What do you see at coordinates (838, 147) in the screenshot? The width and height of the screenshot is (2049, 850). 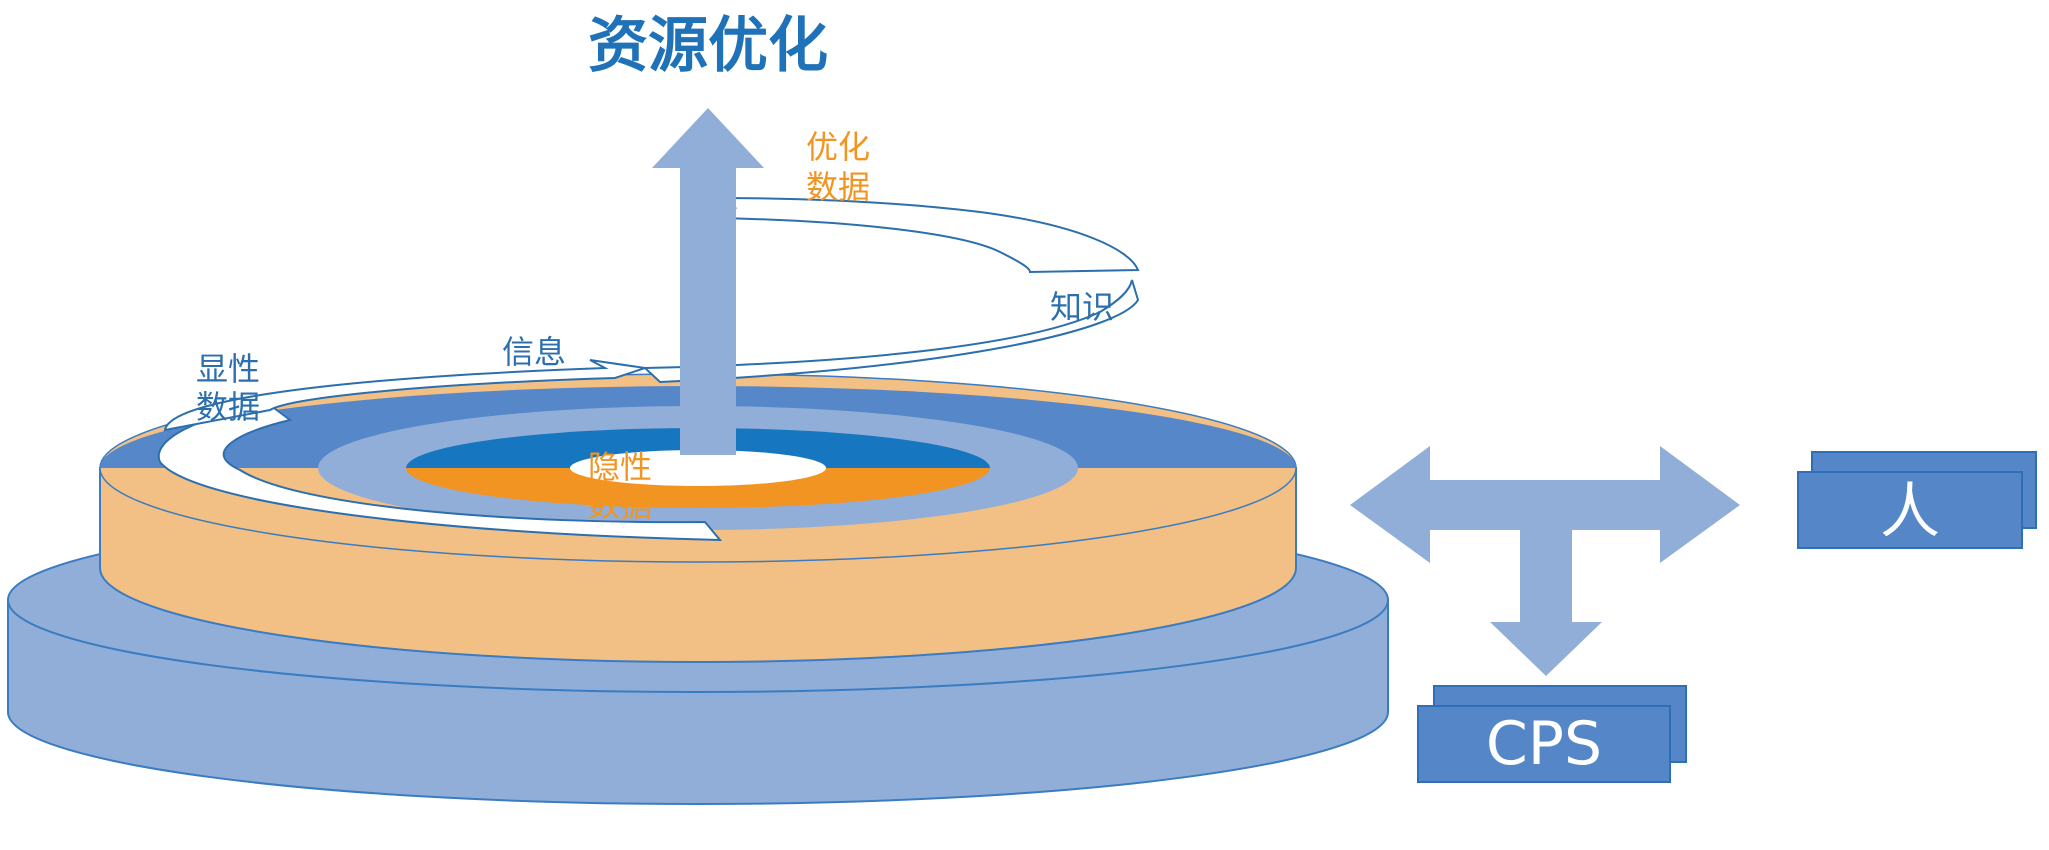 I see `optimized-data-label-line1: 优化` at bounding box center [838, 147].